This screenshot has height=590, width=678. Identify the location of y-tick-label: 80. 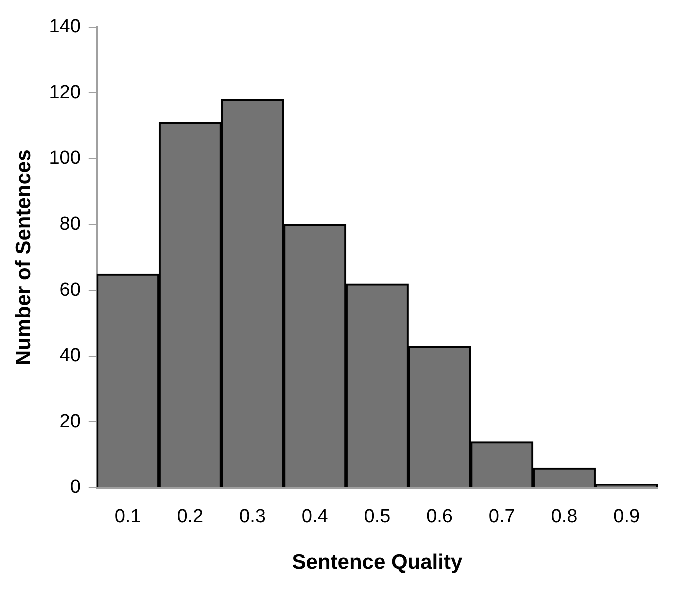
(70, 225).